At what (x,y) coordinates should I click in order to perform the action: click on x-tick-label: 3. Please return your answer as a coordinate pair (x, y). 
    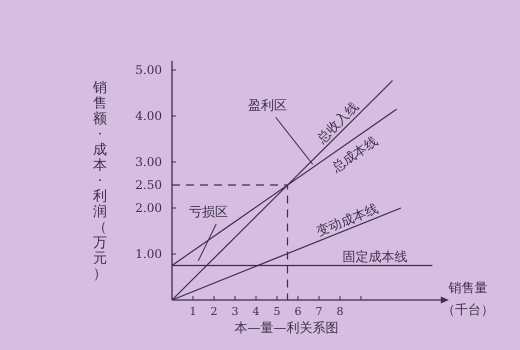
    Looking at the image, I should click on (235, 311).